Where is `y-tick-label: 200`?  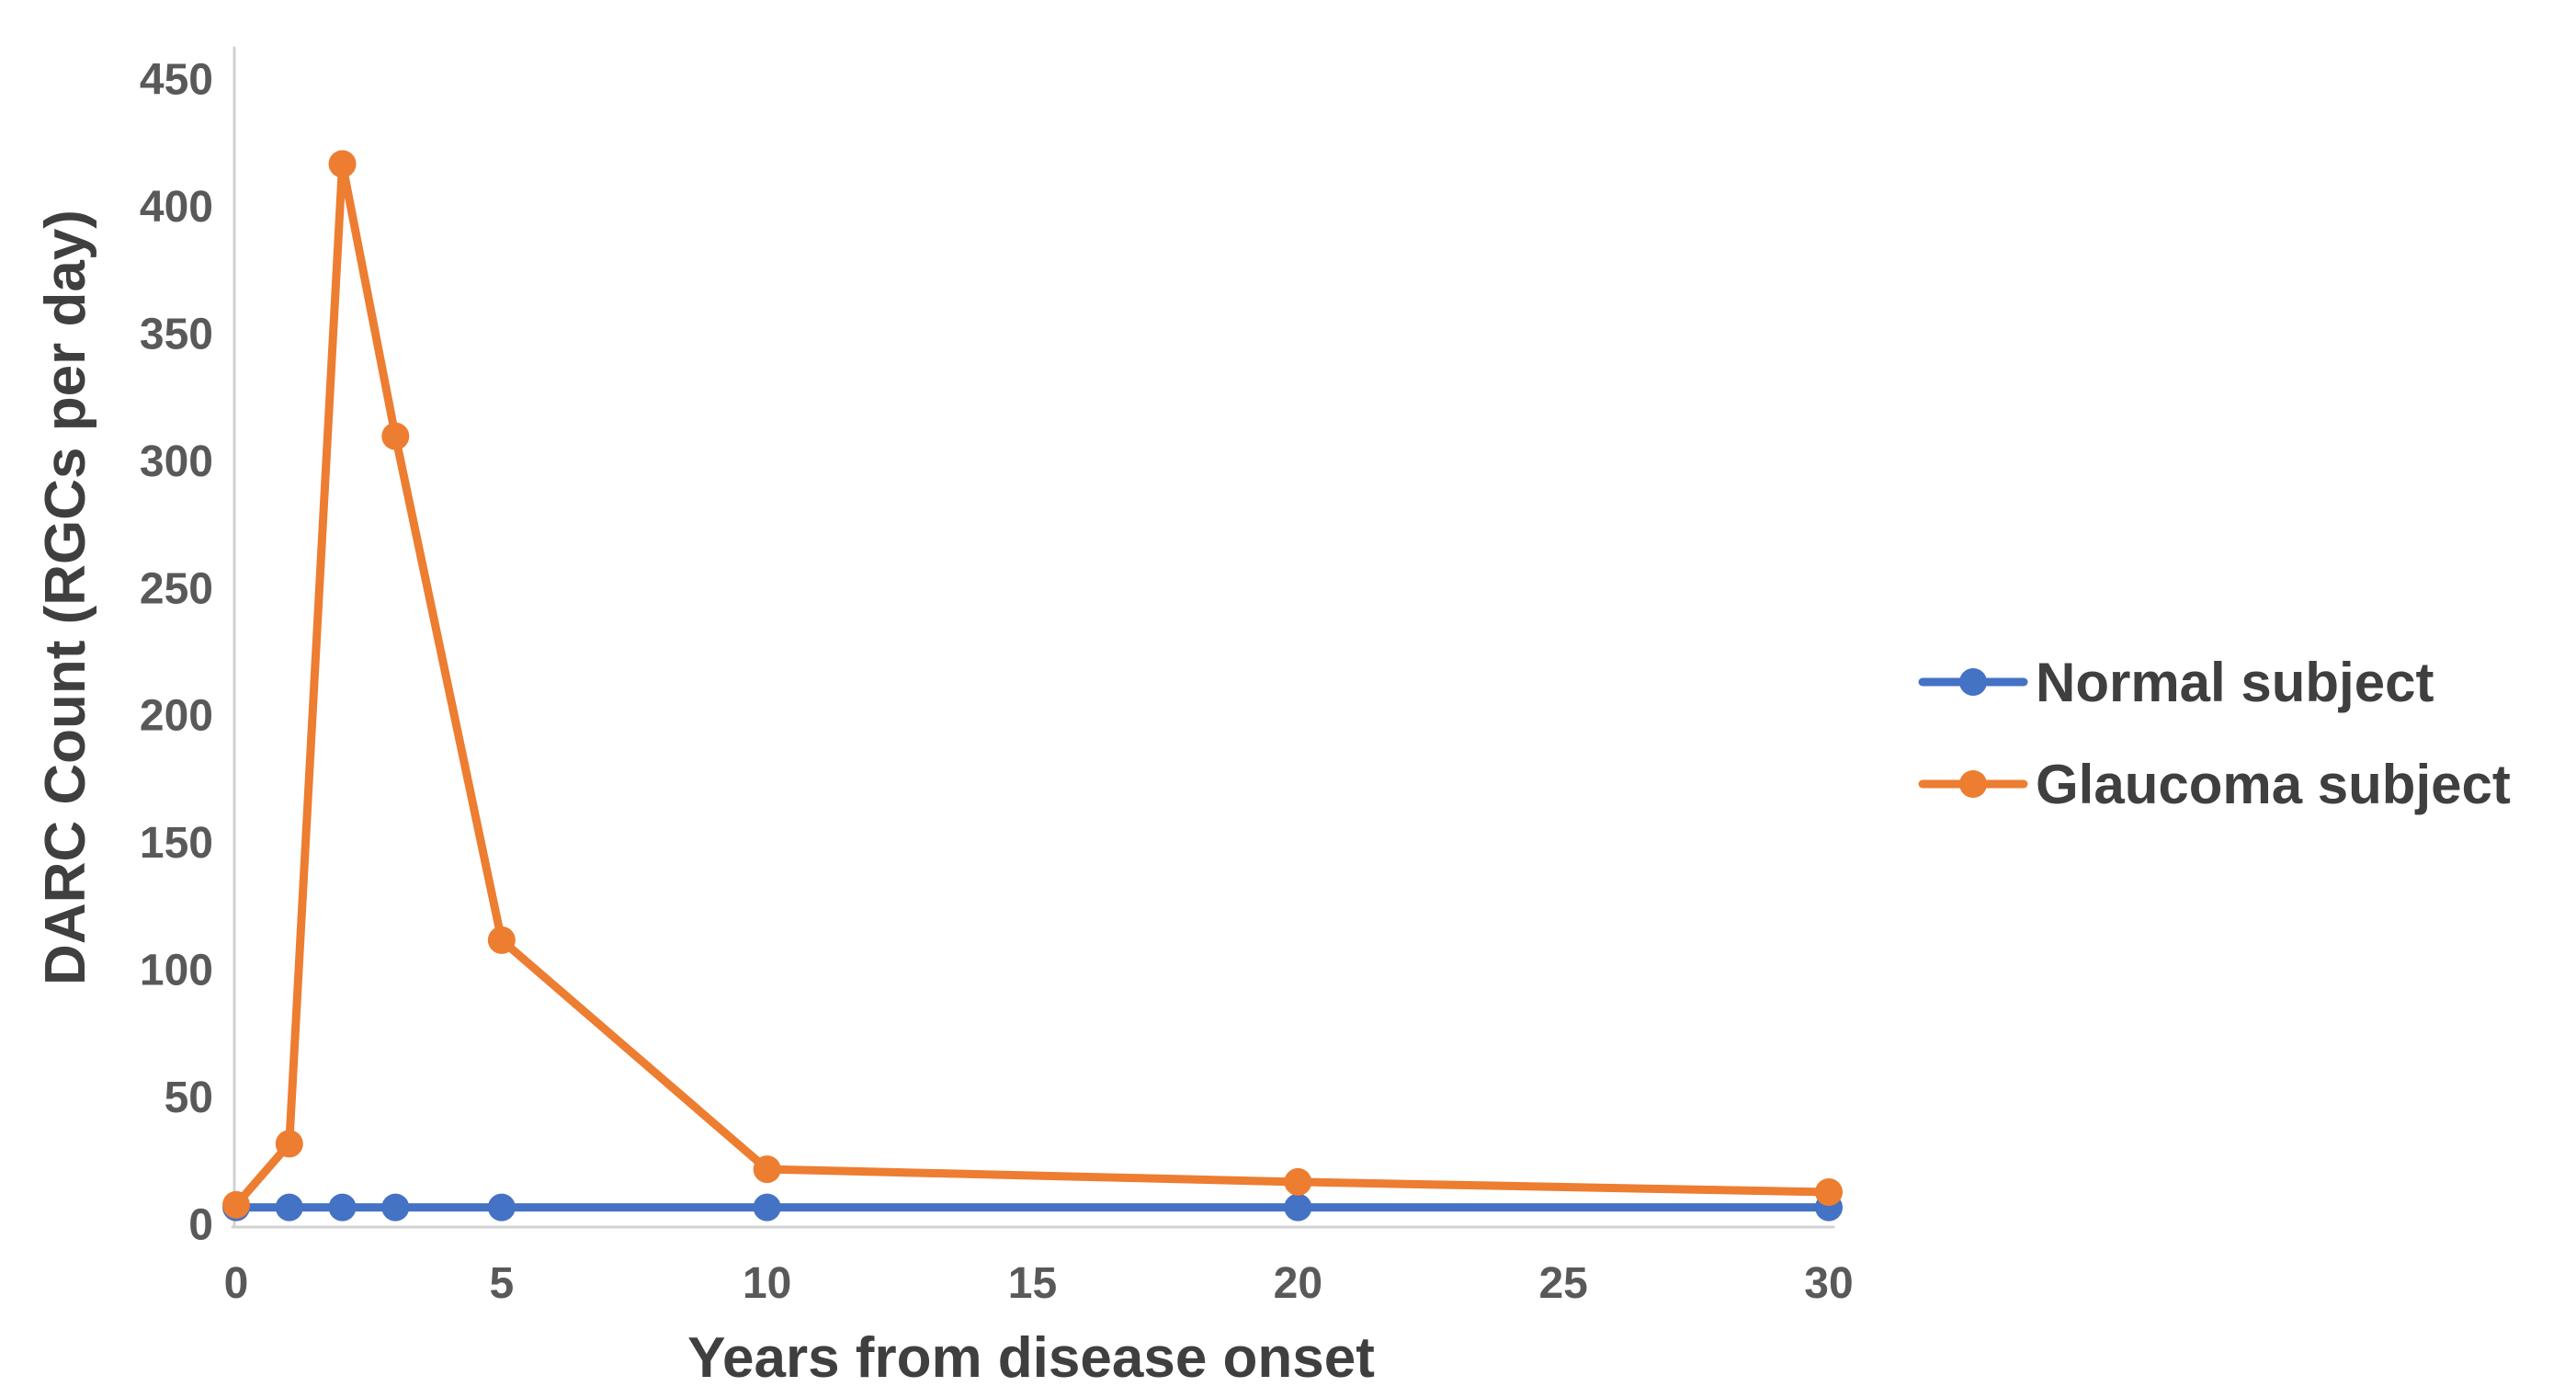 y-tick-label: 200 is located at coordinates (176, 716).